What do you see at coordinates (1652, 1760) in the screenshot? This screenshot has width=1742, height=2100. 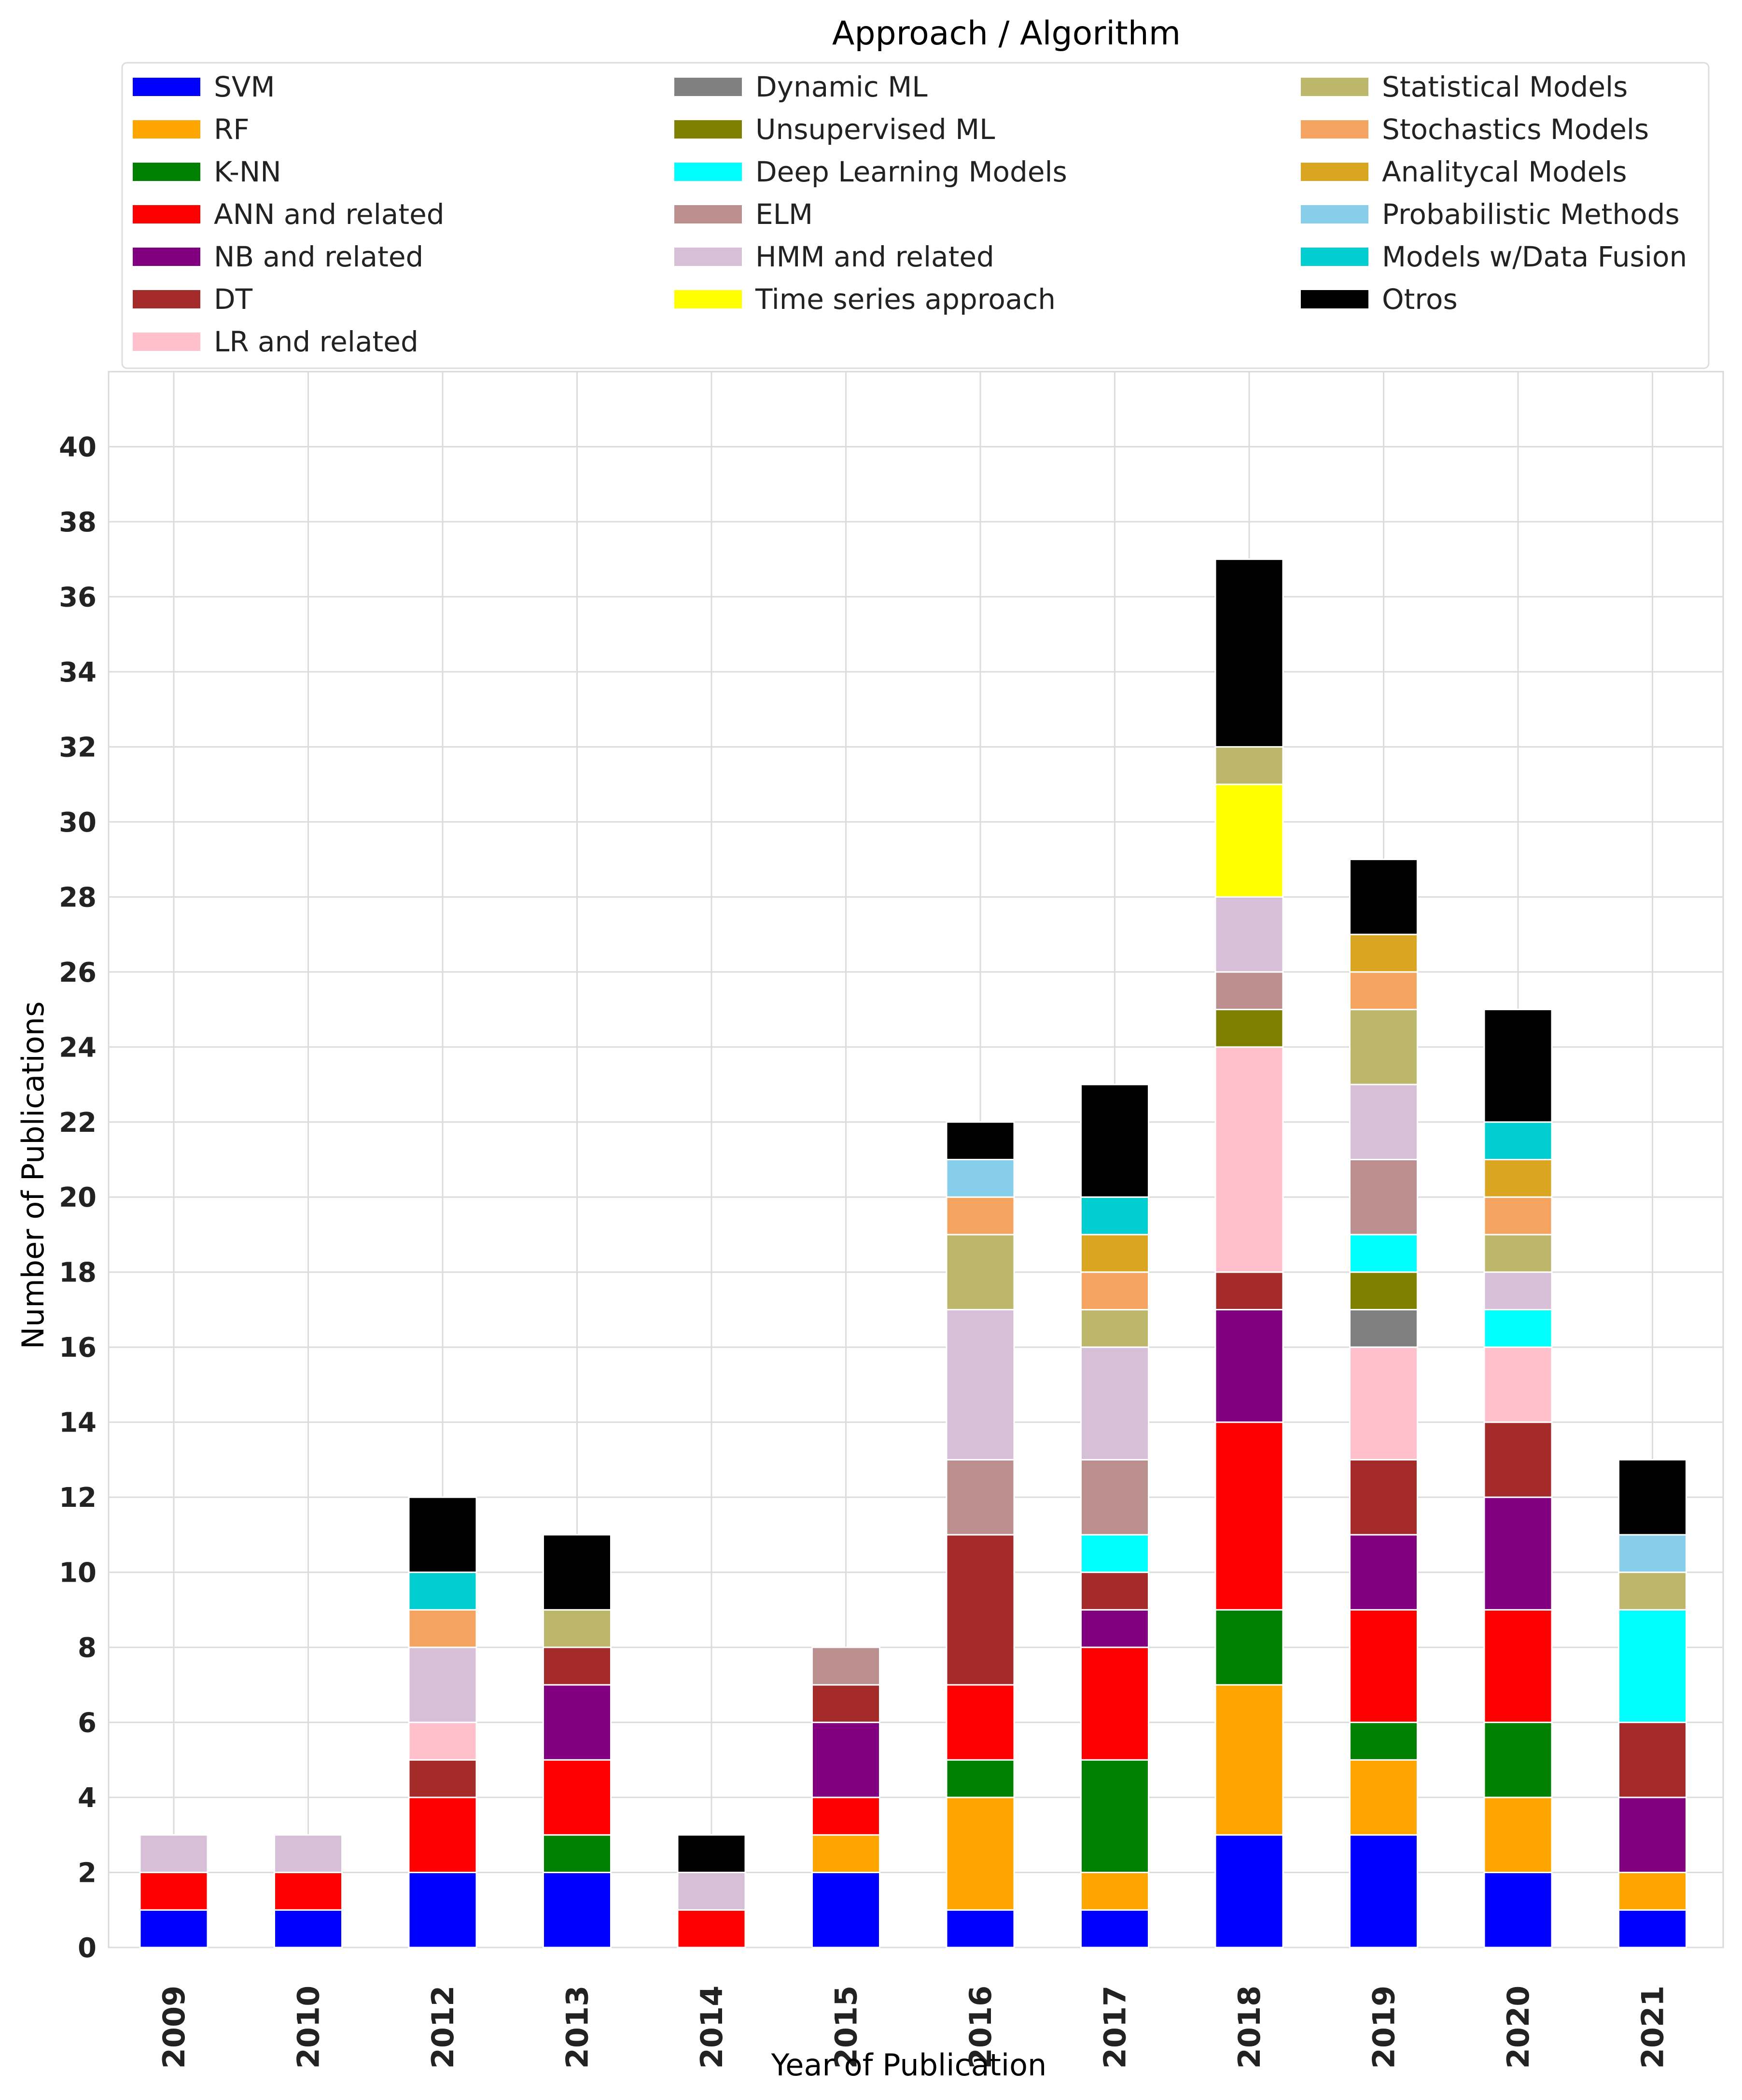 I see `bar-segment-dt-2021` at bounding box center [1652, 1760].